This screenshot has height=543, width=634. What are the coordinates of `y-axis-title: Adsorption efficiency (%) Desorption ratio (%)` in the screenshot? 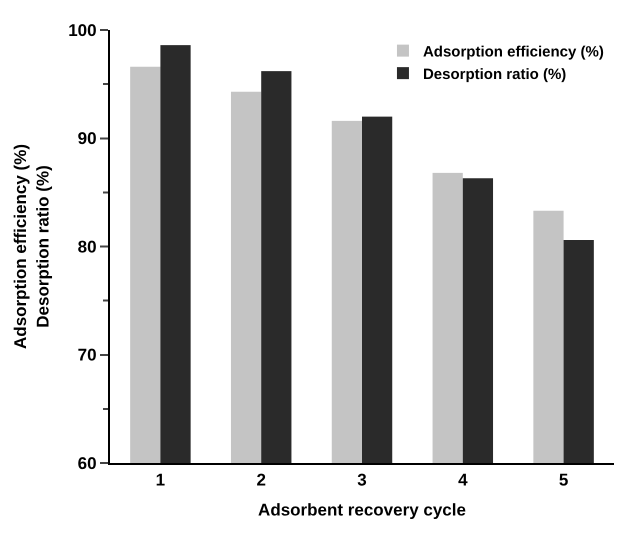 It's located at (31, 246).